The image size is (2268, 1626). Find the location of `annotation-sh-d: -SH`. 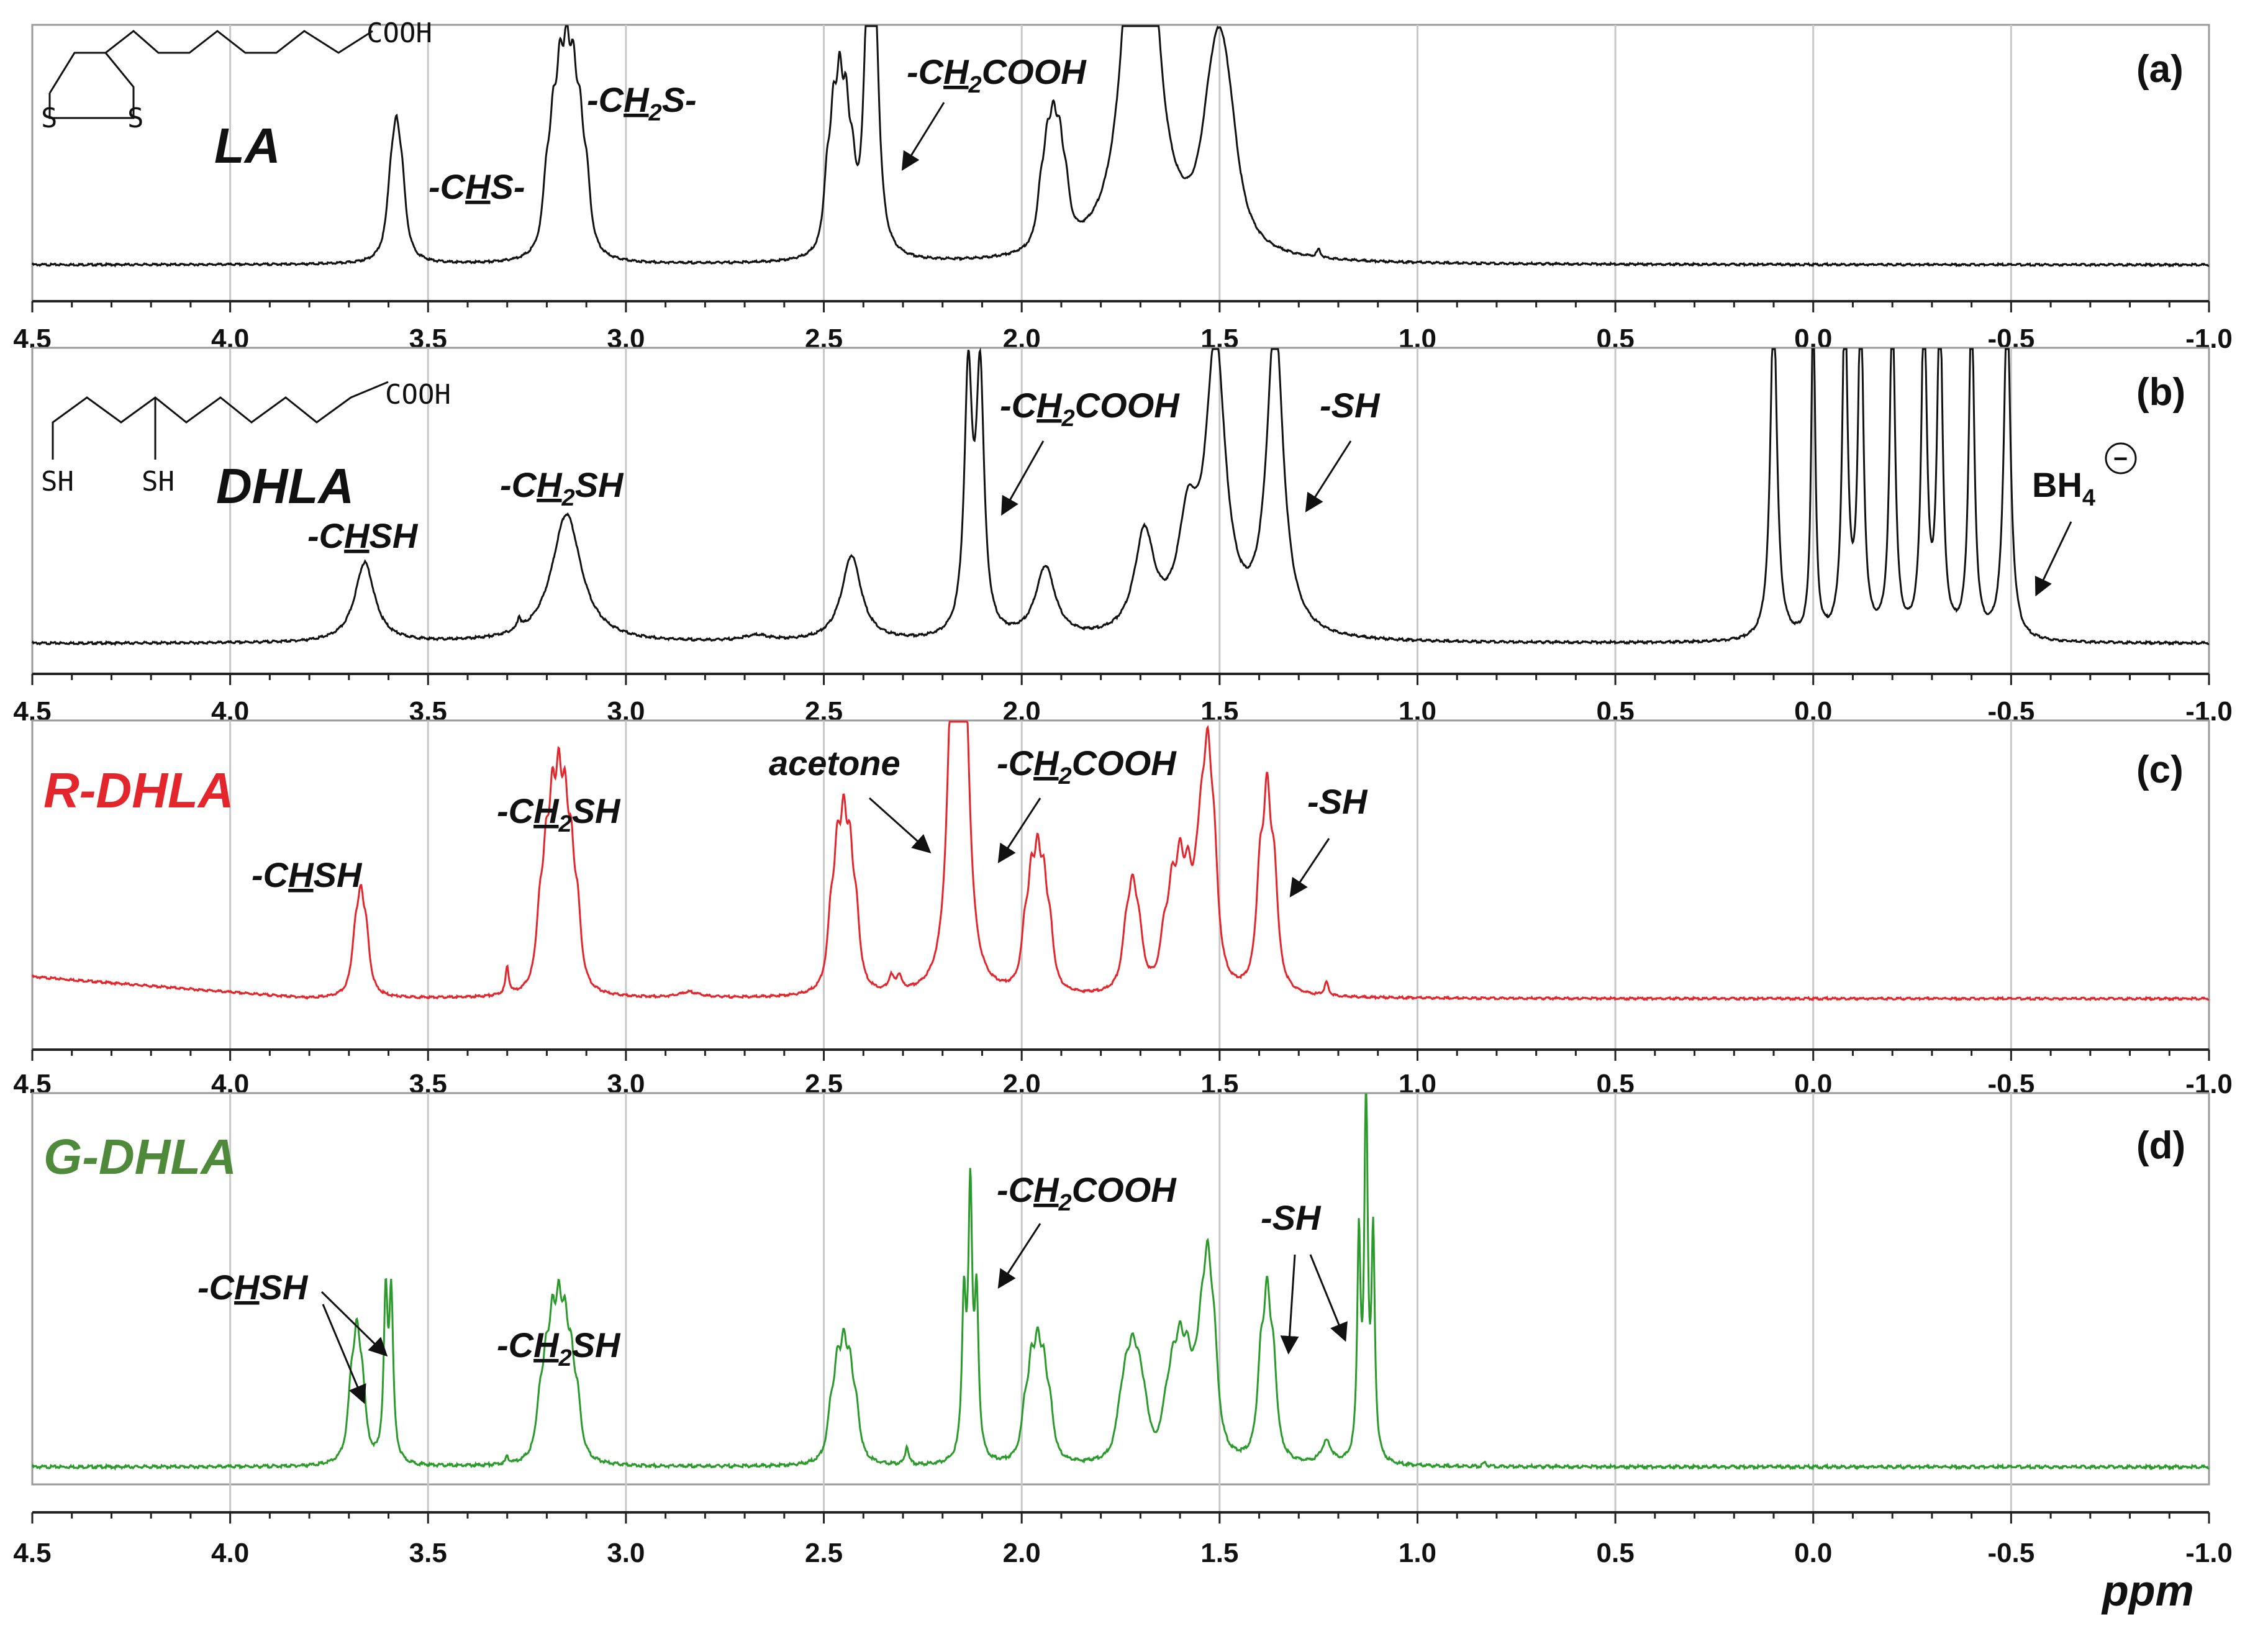

annotation-sh-d: -SH is located at coordinates (1291, 1217).